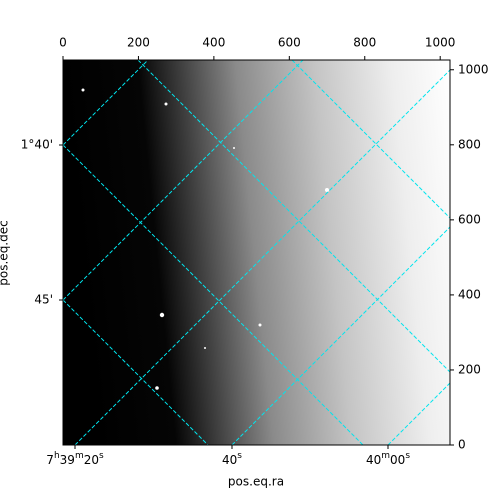 This screenshot has width=500, height=500. I want to click on y-tick-label: 400, so click(469, 294).